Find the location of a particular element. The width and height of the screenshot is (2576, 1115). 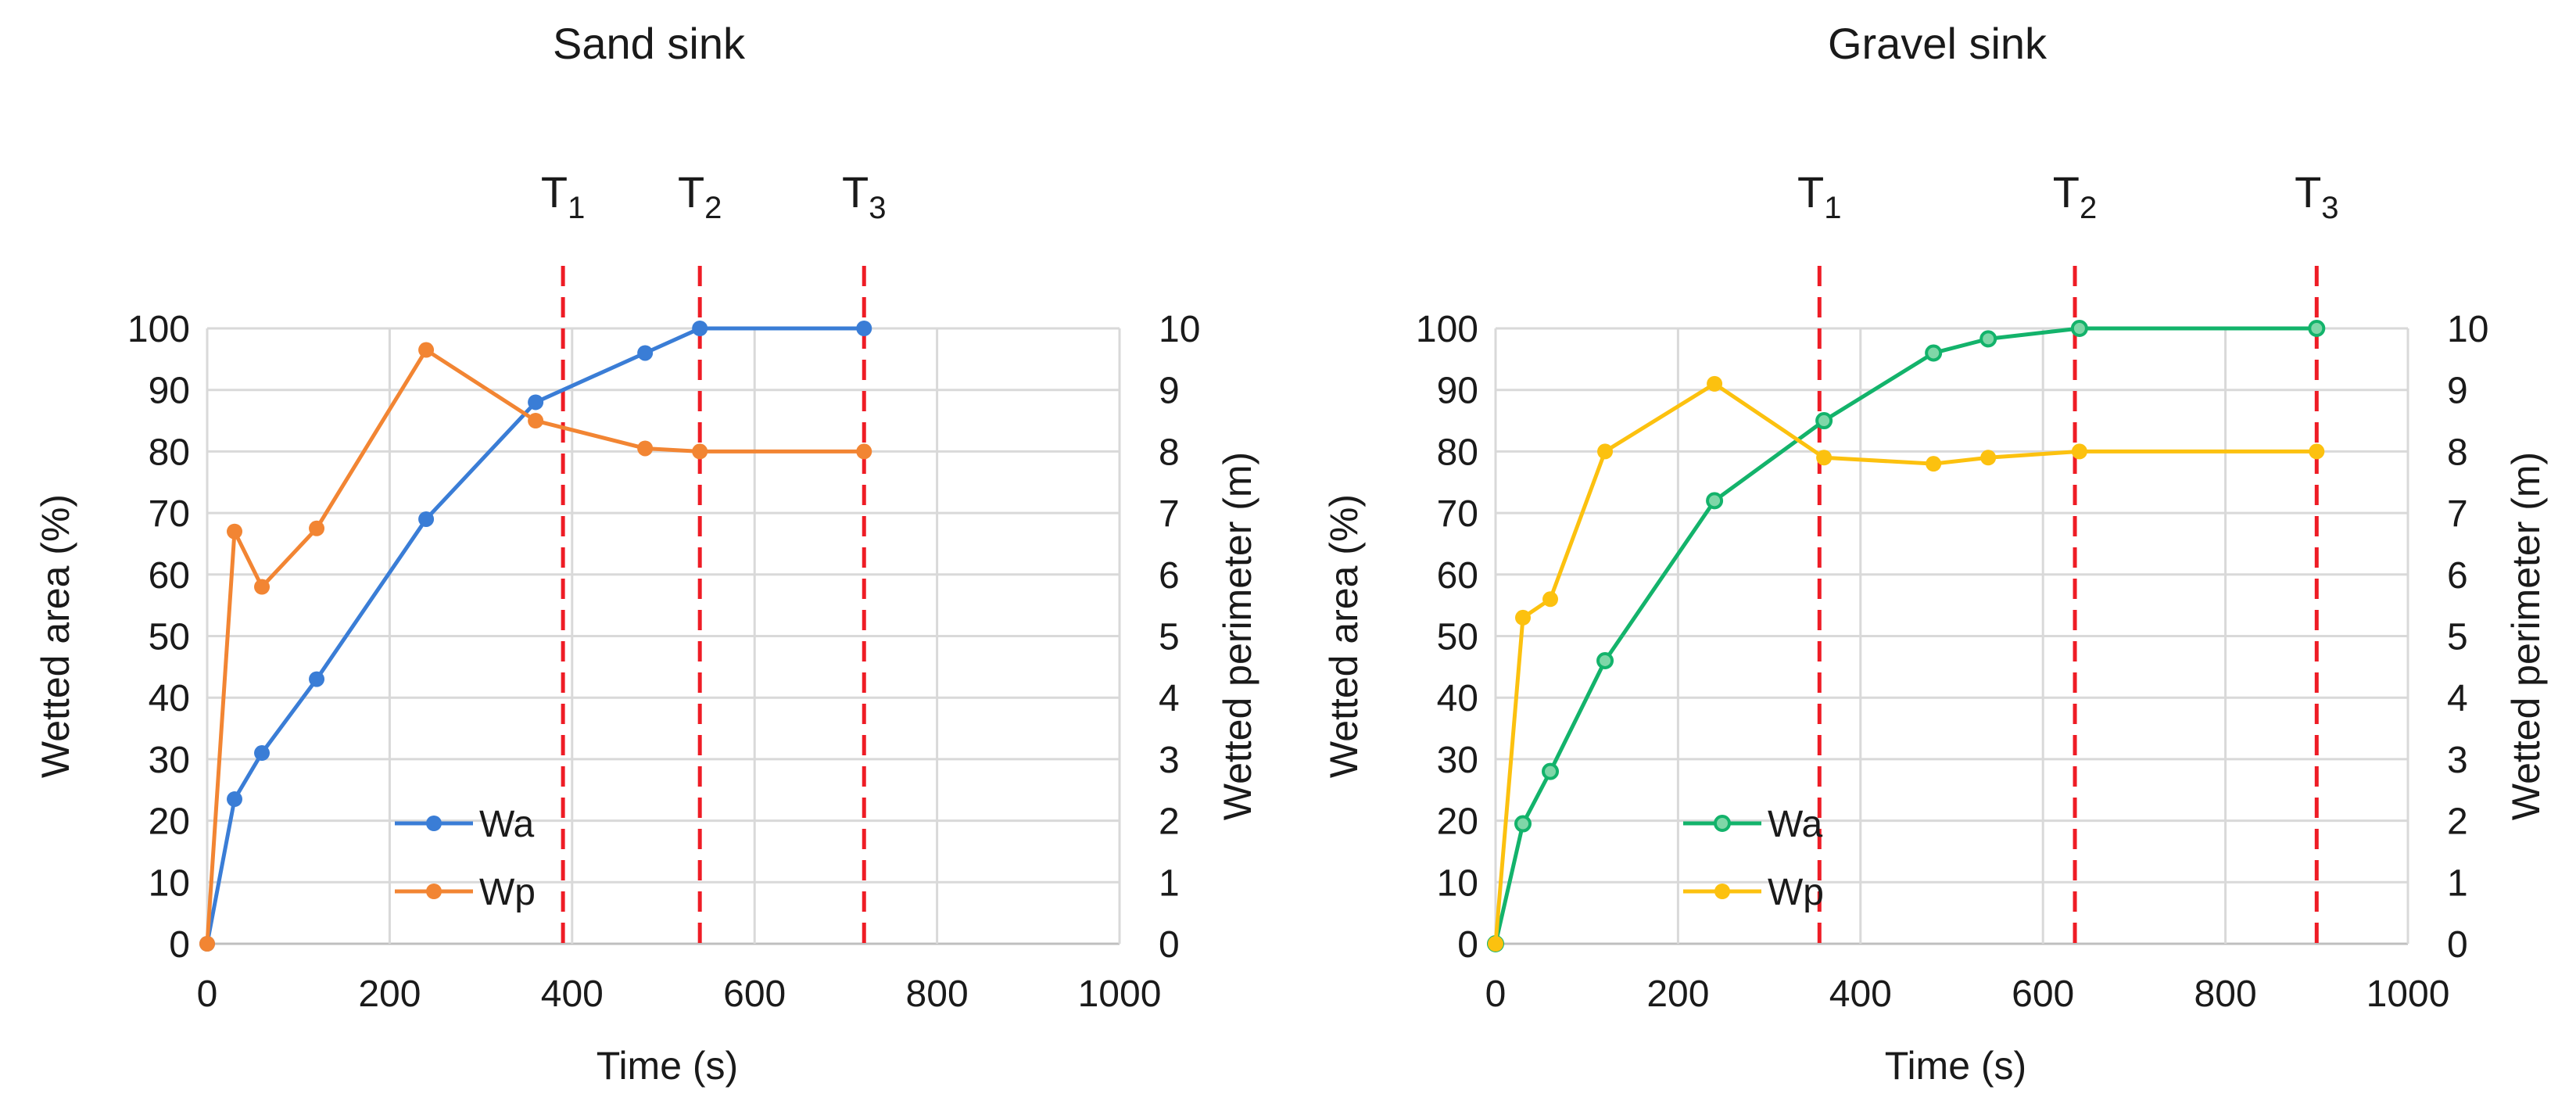

y-tick-label: 80 is located at coordinates (1457, 453).